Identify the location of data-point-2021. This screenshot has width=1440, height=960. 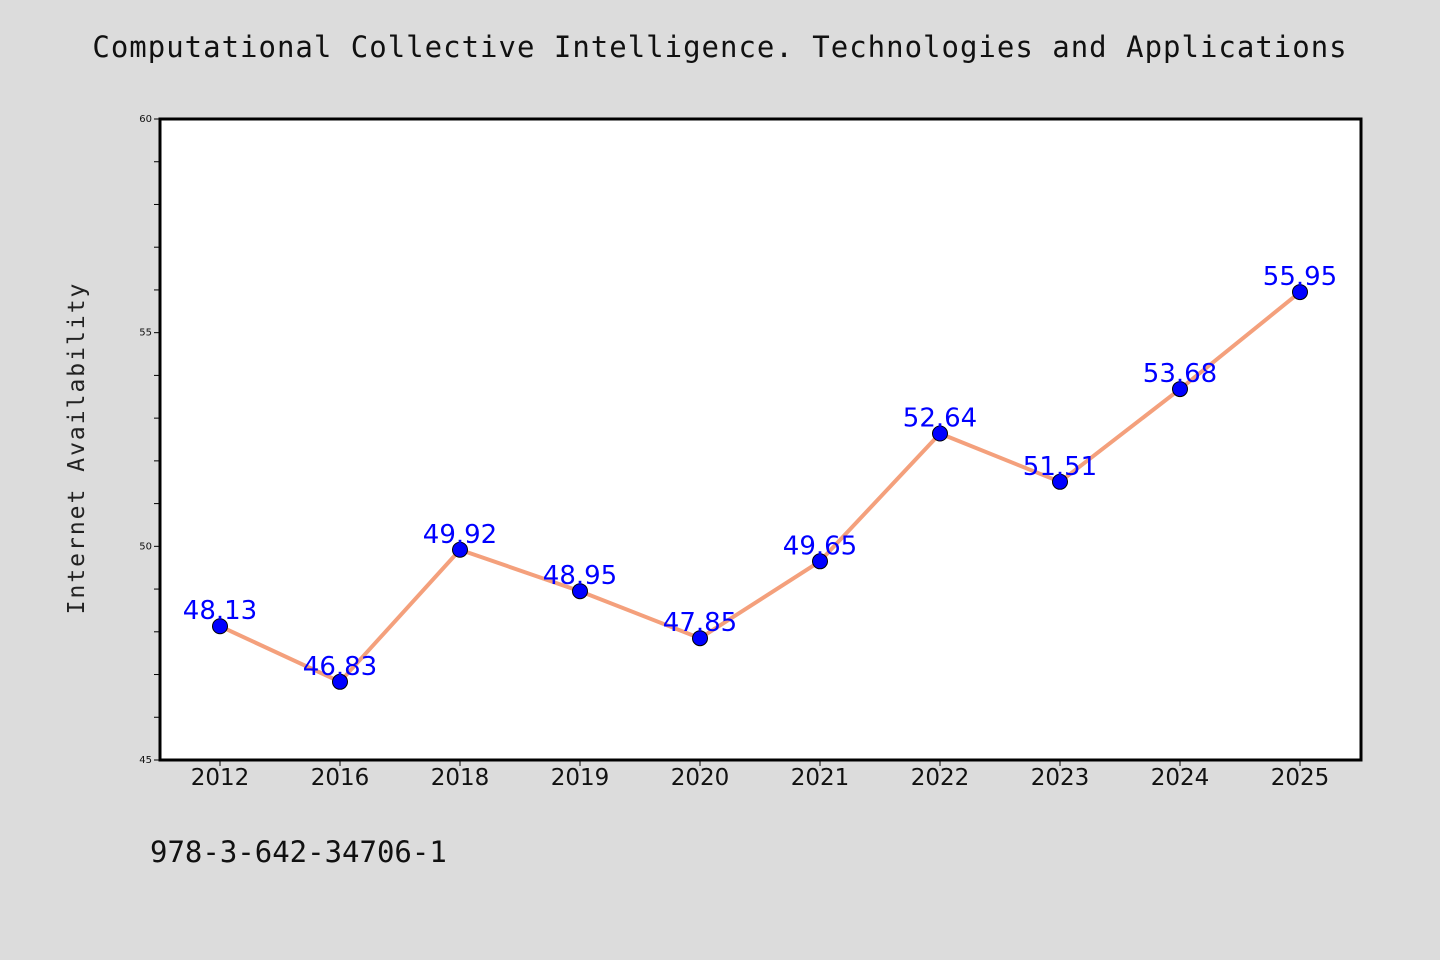
(820, 561).